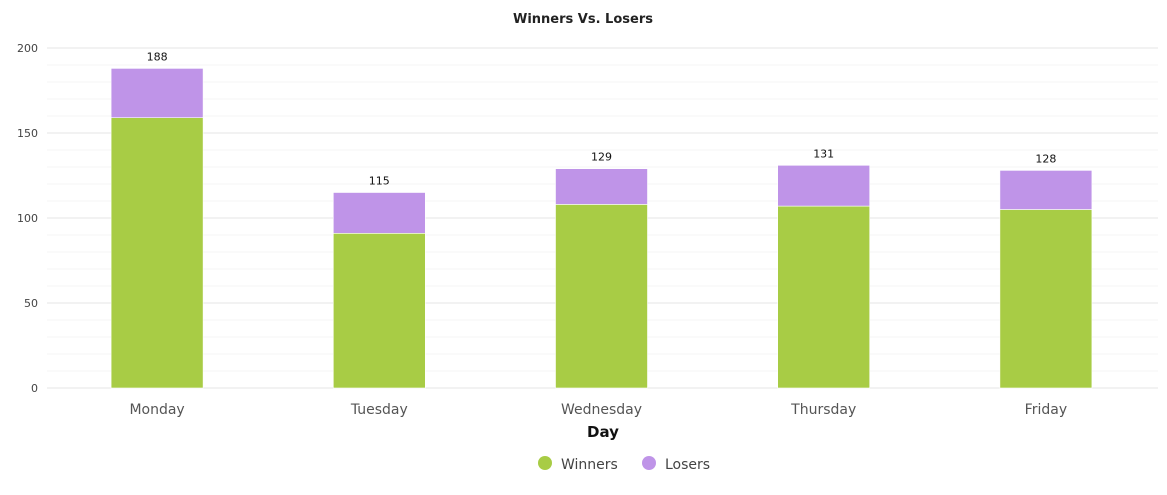  I want to click on bar-winners-friday, so click(1046, 299).